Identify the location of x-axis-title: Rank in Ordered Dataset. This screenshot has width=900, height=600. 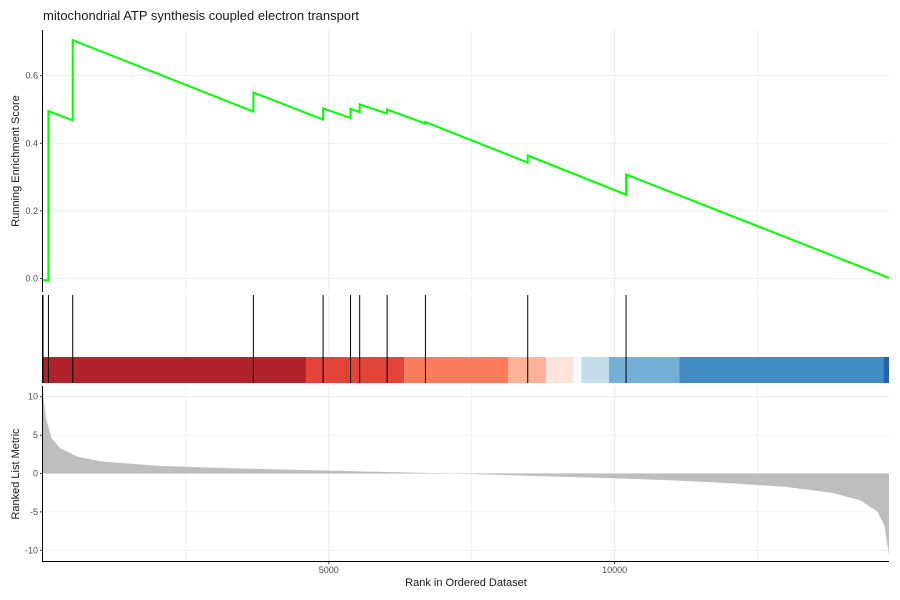
(466, 583).